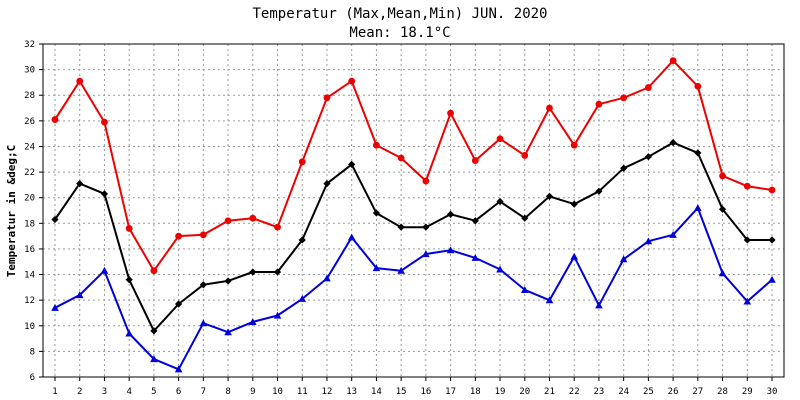 This screenshot has height=400, width=800. I want to click on y-tick-label: 16, so click(29, 250).